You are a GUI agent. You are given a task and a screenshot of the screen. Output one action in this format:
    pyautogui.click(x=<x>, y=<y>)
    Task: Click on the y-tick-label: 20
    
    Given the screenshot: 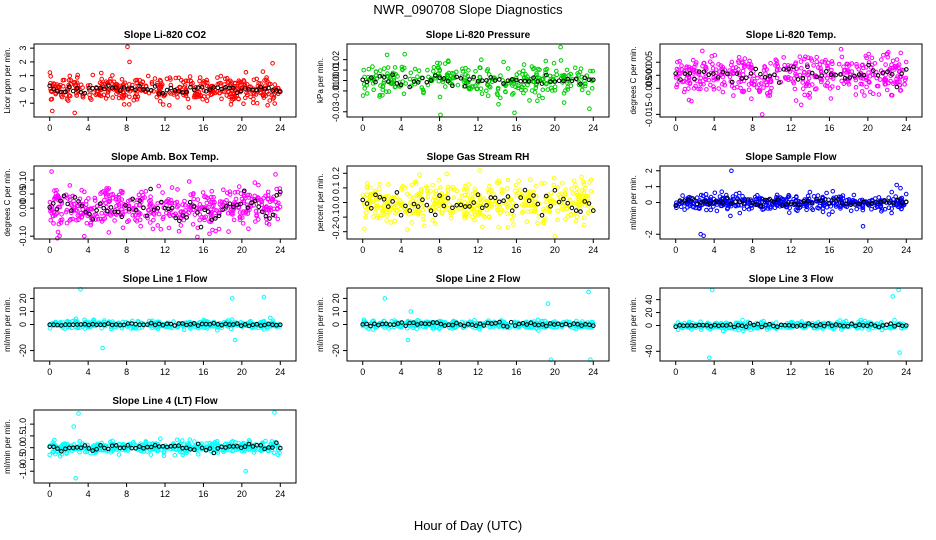 What is the action you would take?
    pyautogui.click(x=649, y=313)
    